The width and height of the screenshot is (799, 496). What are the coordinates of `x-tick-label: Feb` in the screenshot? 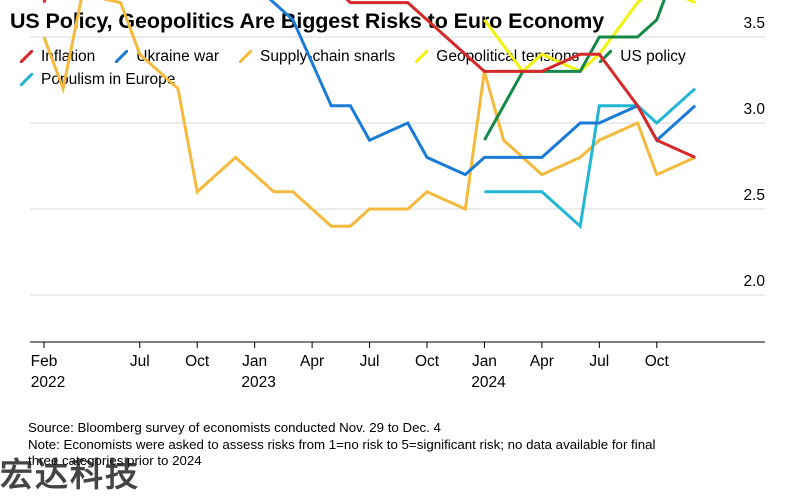 It's located at (44, 361).